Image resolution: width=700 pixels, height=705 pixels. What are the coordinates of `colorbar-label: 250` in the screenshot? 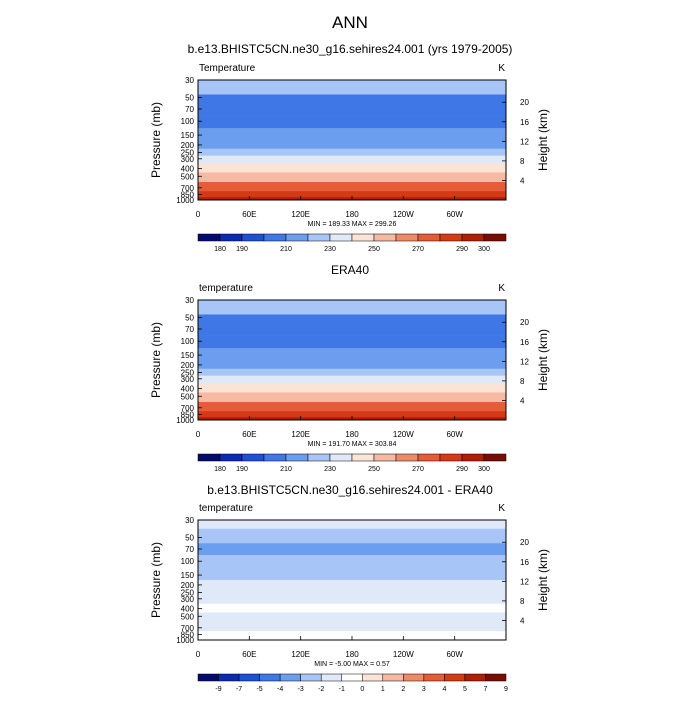 It's located at (374, 469).